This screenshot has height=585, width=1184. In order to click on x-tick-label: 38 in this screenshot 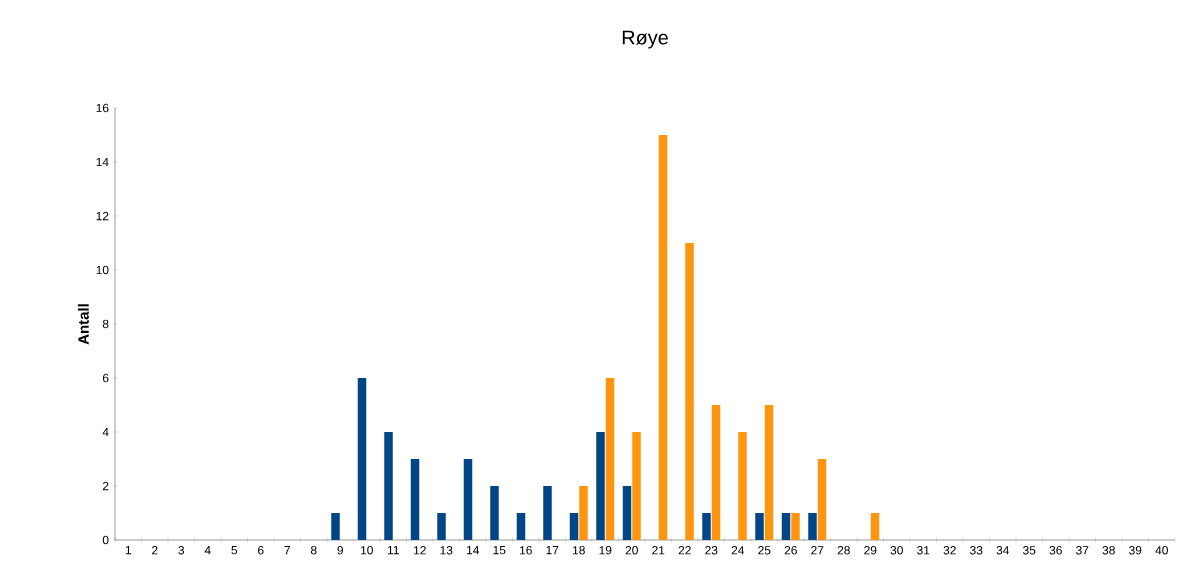, I will do `click(1108, 550)`.